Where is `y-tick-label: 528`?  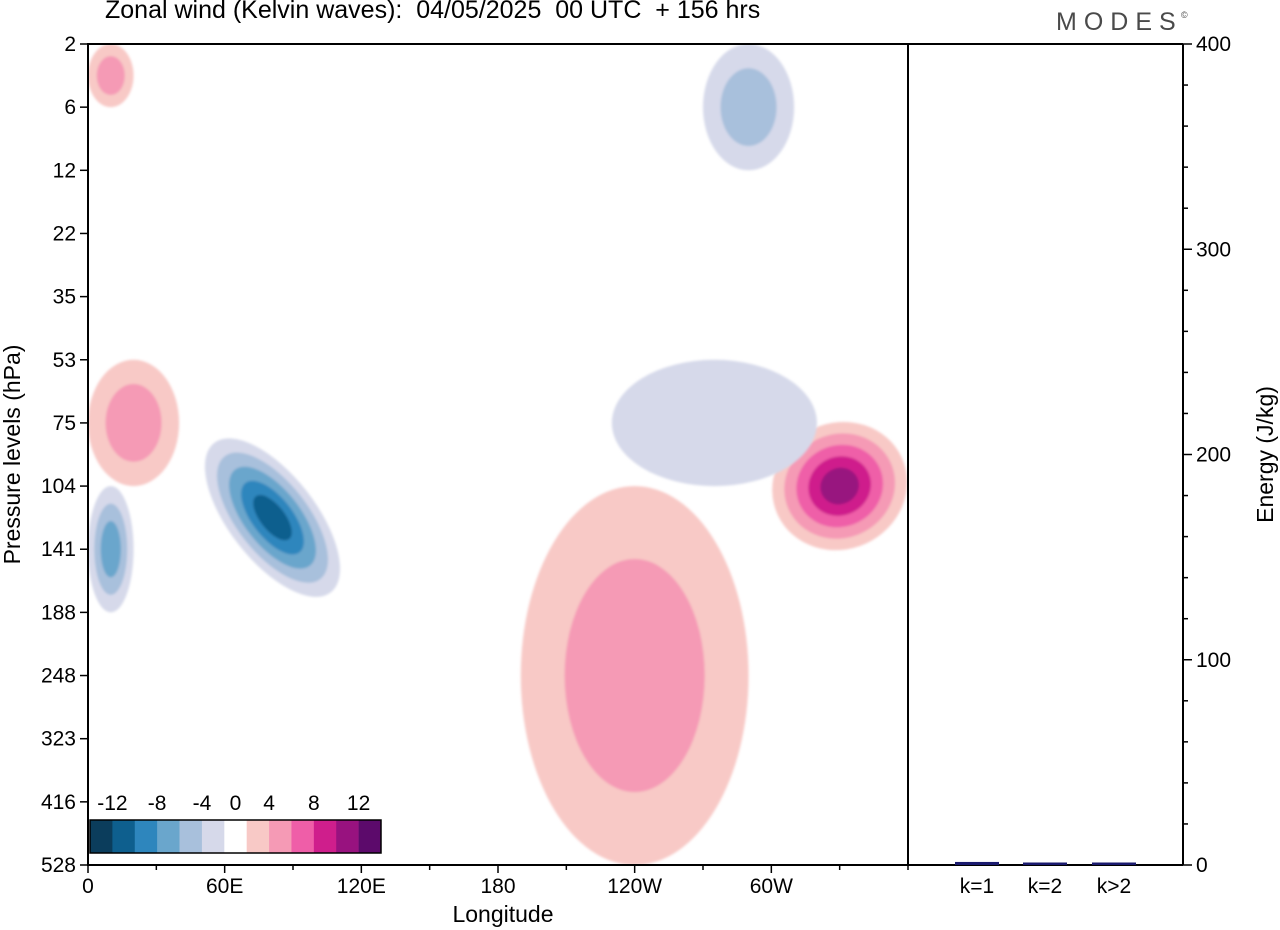
y-tick-label: 528 is located at coordinates (58, 865).